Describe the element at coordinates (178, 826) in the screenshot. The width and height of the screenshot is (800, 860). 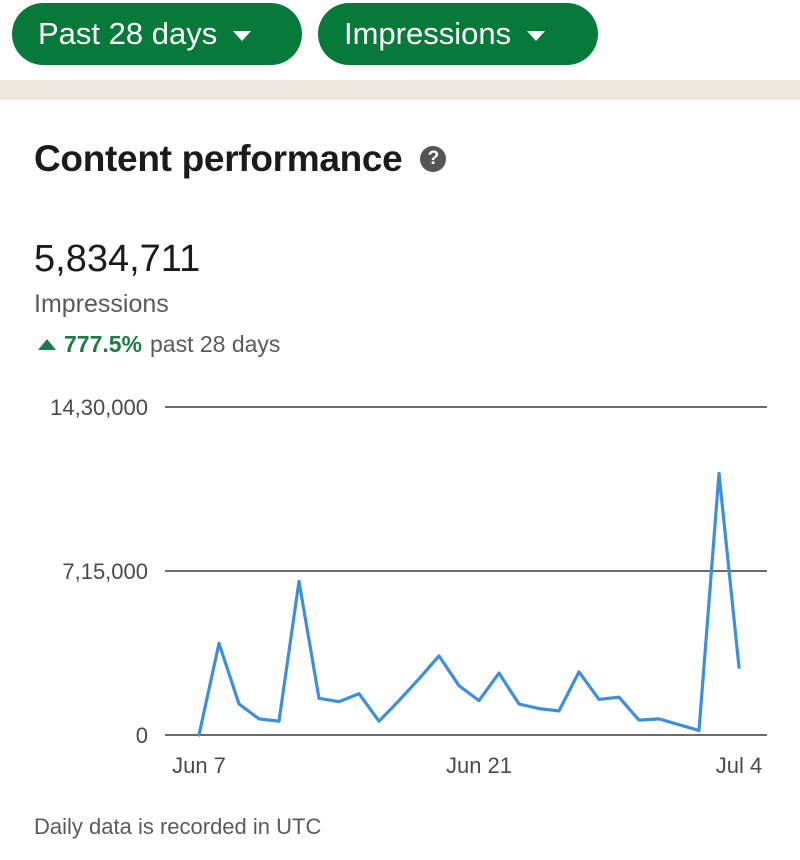
I see `utc-footnote: Daily data is recorded in UTC` at that location.